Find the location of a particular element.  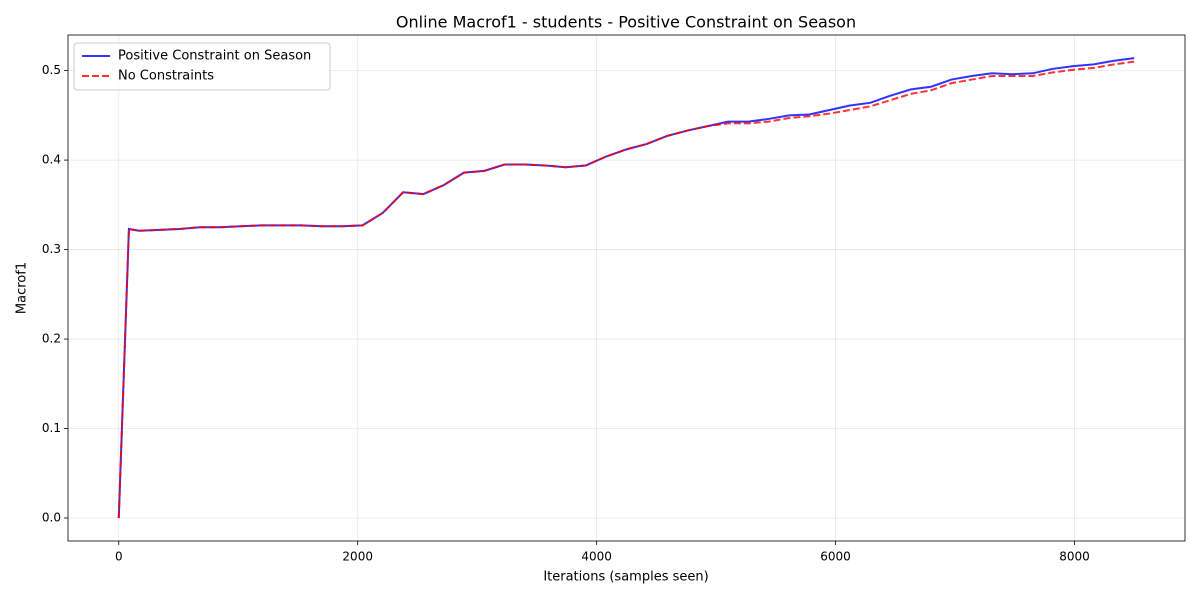

y-tick-label: 0.4 is located at coordinates (51, 160).